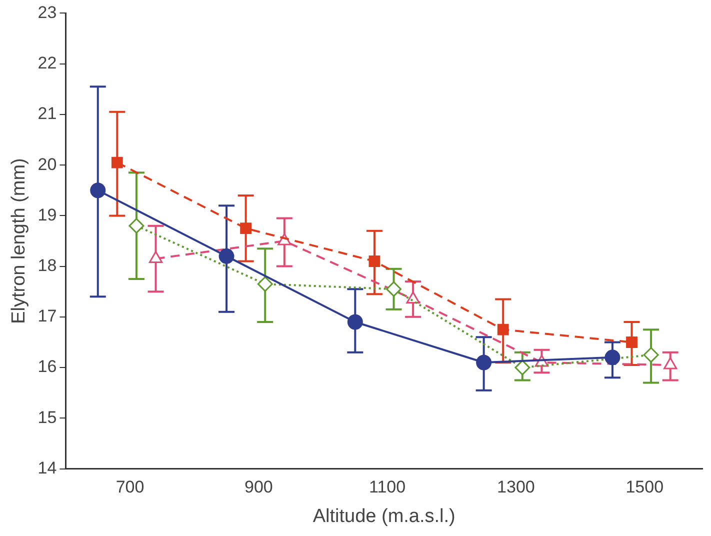 This screenshot has height=536, width=711. I want to click on x-tick-label: 700, so click(130, 487).